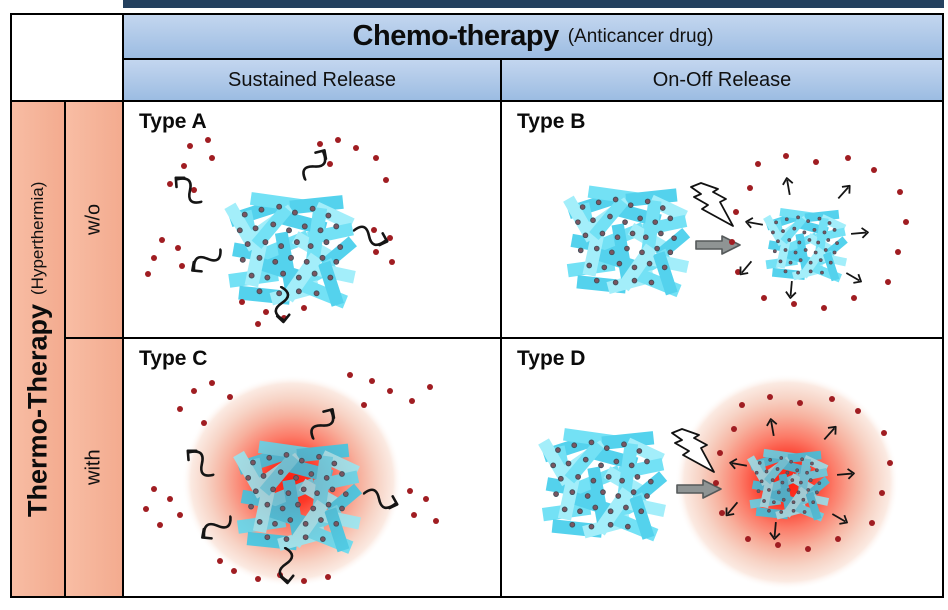 The width and height of the screenshot is (948, 610). I want to click on thermo-therapy-header: Thermo-Therapy (Hyperthermia), so click(38, 349).